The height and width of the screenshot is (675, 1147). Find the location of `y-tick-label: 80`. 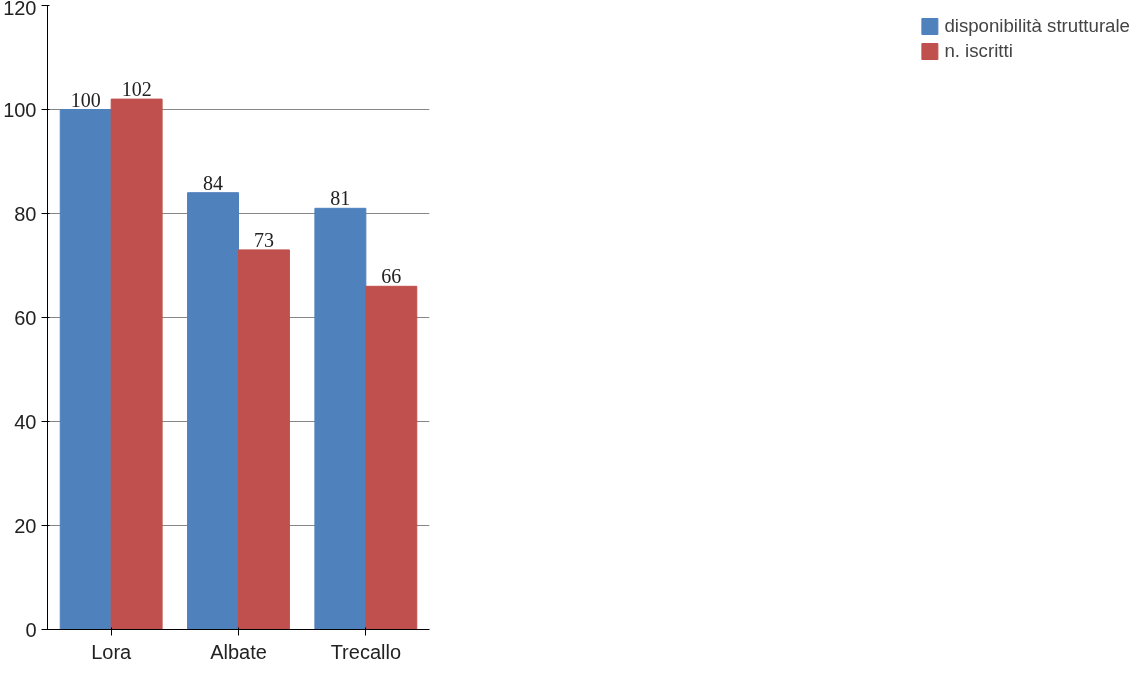

y-tick-label: 80 is located at coordinates (25, 213).